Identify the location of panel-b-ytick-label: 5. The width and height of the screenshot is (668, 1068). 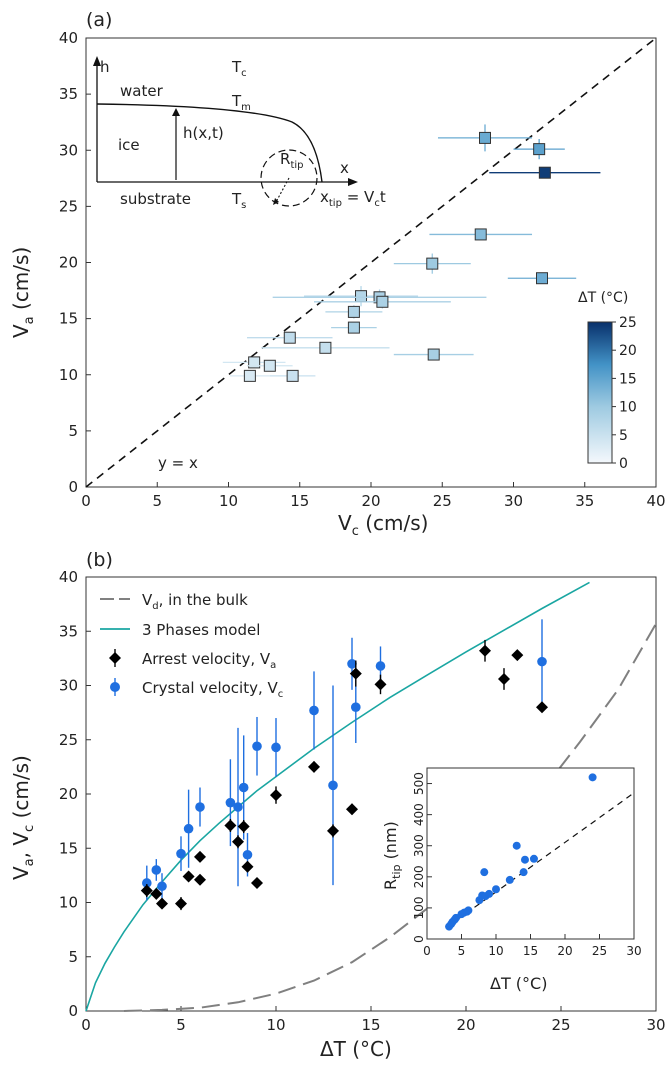
(73, 957).